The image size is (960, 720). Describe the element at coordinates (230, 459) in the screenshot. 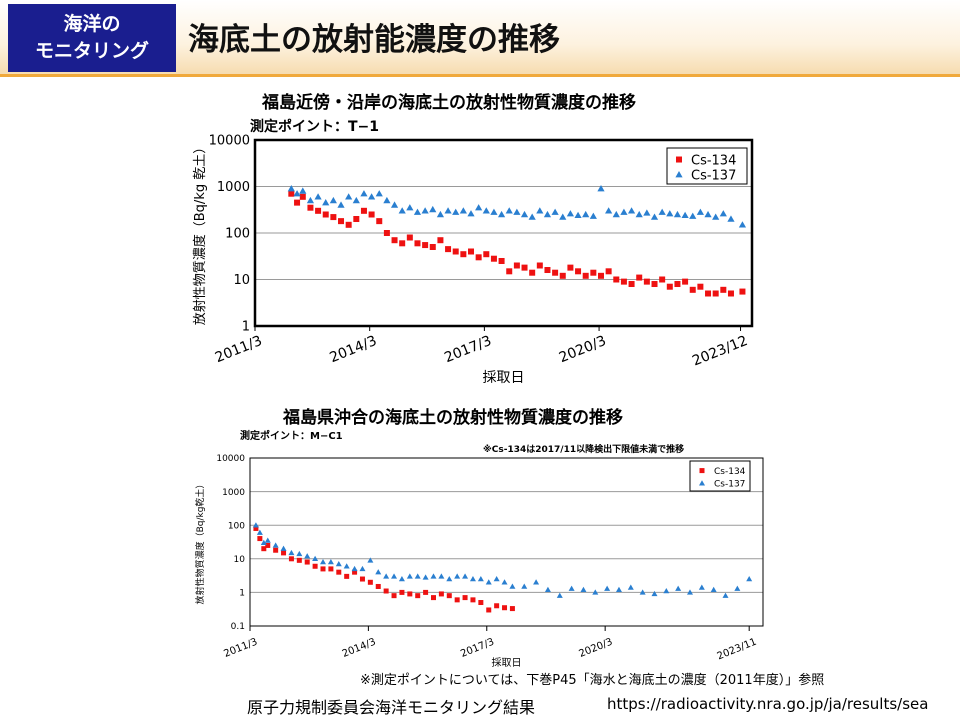

I see `chart2-ytick-label: 10000` at that location.